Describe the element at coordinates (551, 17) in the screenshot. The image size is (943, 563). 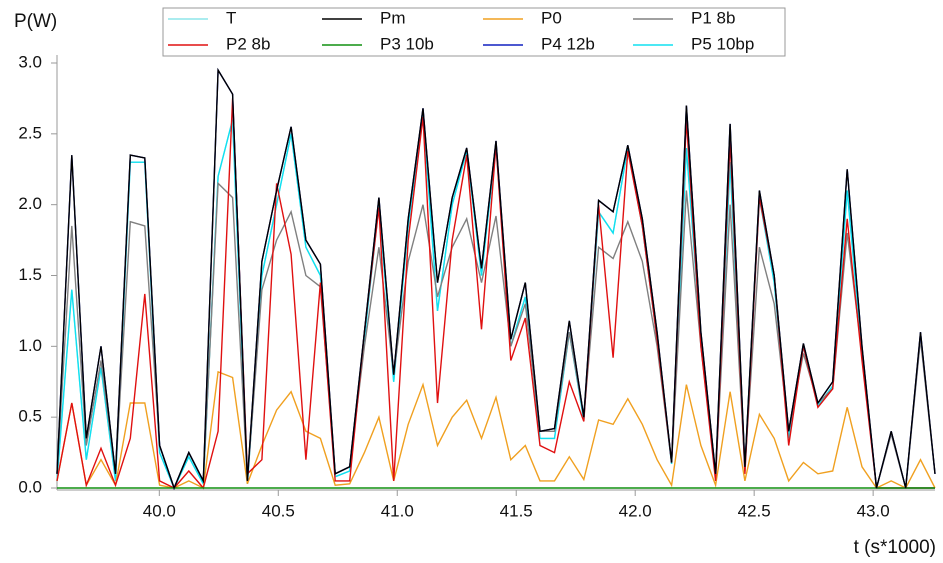
I see `legend-label: P0` at that location.